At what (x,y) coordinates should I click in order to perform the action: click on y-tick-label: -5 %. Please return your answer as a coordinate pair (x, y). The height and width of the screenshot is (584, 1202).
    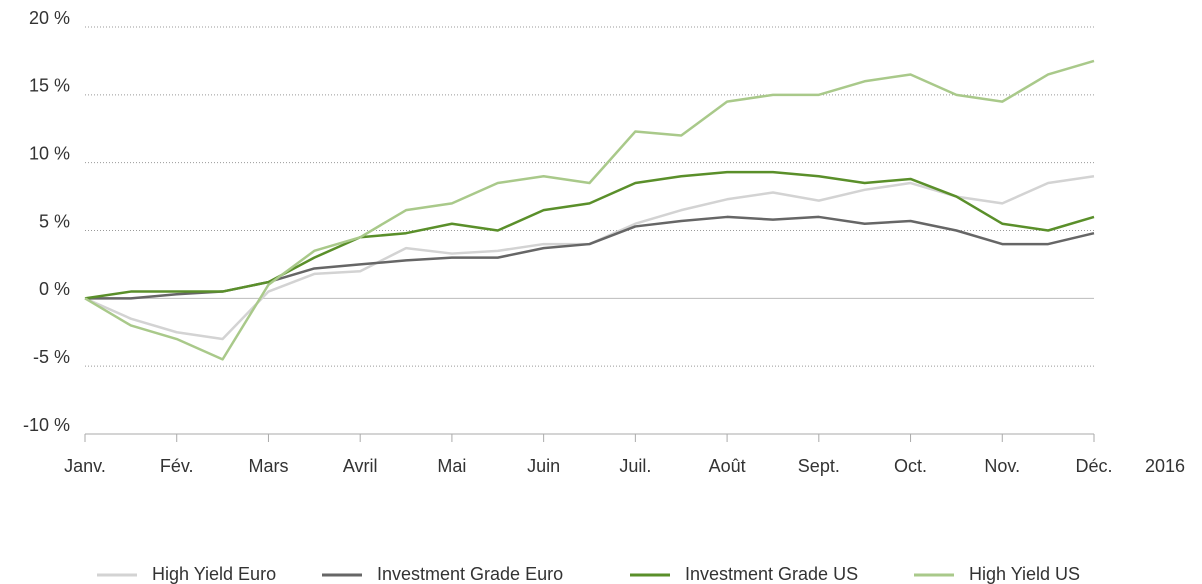
    Looking at the image, I should click on (51, 357).